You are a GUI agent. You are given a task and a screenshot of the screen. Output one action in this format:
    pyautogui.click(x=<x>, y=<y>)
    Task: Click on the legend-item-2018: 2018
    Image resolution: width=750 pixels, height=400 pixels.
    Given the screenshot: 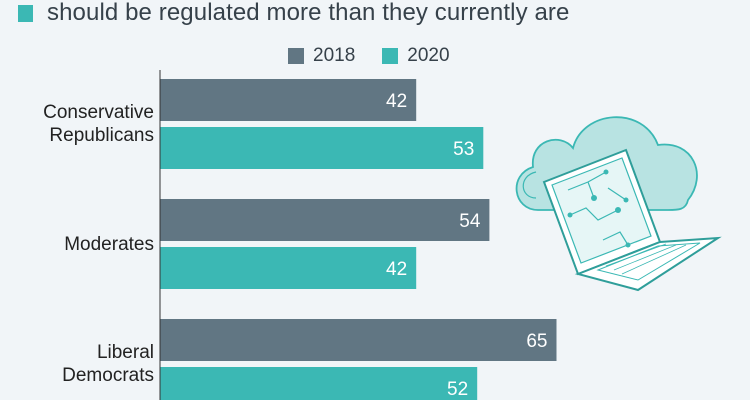 What is the action you would take?
    pyautogui.click(x=321, y=56)
    